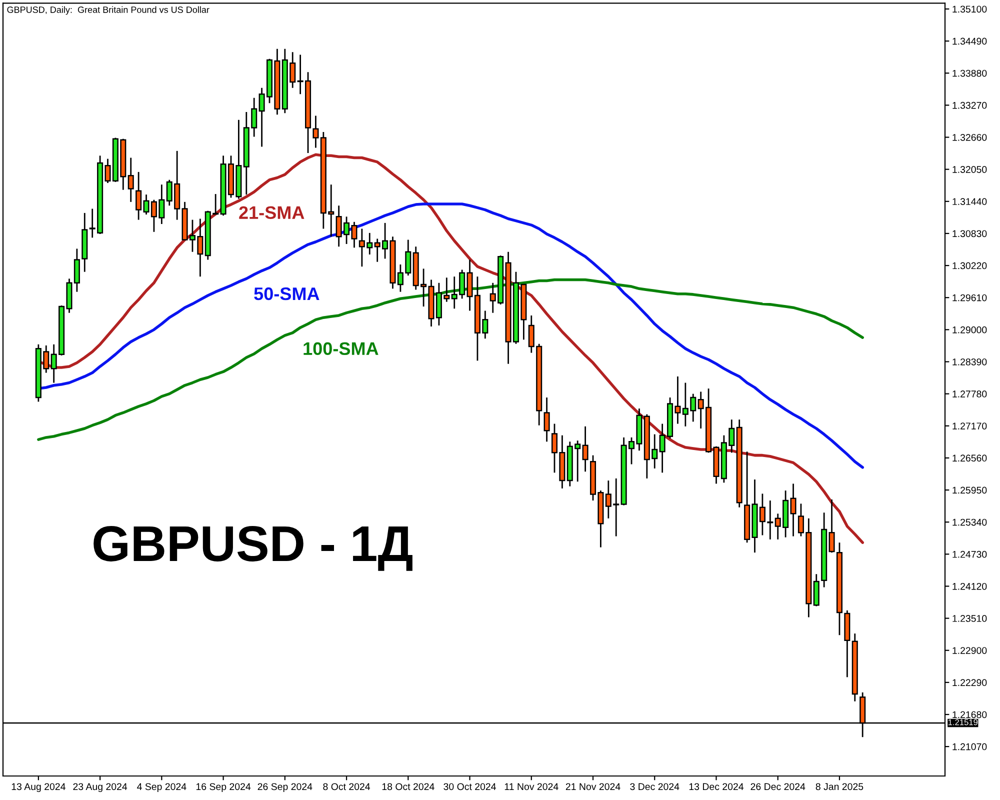 This screenshot has height=800, width=1000. What do you see at coordinates (969, 394) in the screenshot?
I see `y-tick-label: 1.27780` at bounding box center [969, 394].